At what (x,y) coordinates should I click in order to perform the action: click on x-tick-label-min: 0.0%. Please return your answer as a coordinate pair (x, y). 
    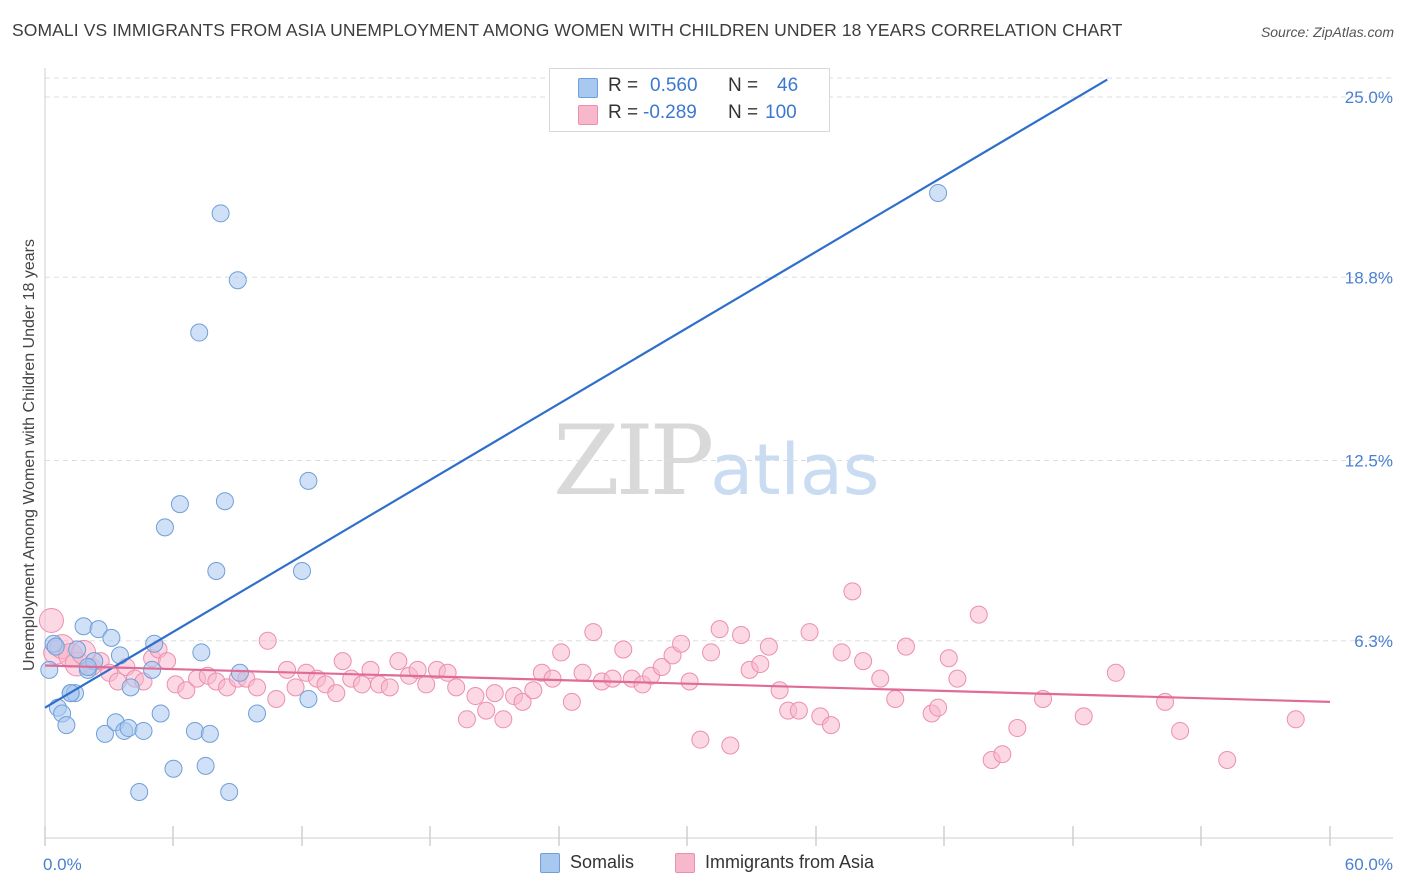
    Looking at the image, I should click on (62, 864).